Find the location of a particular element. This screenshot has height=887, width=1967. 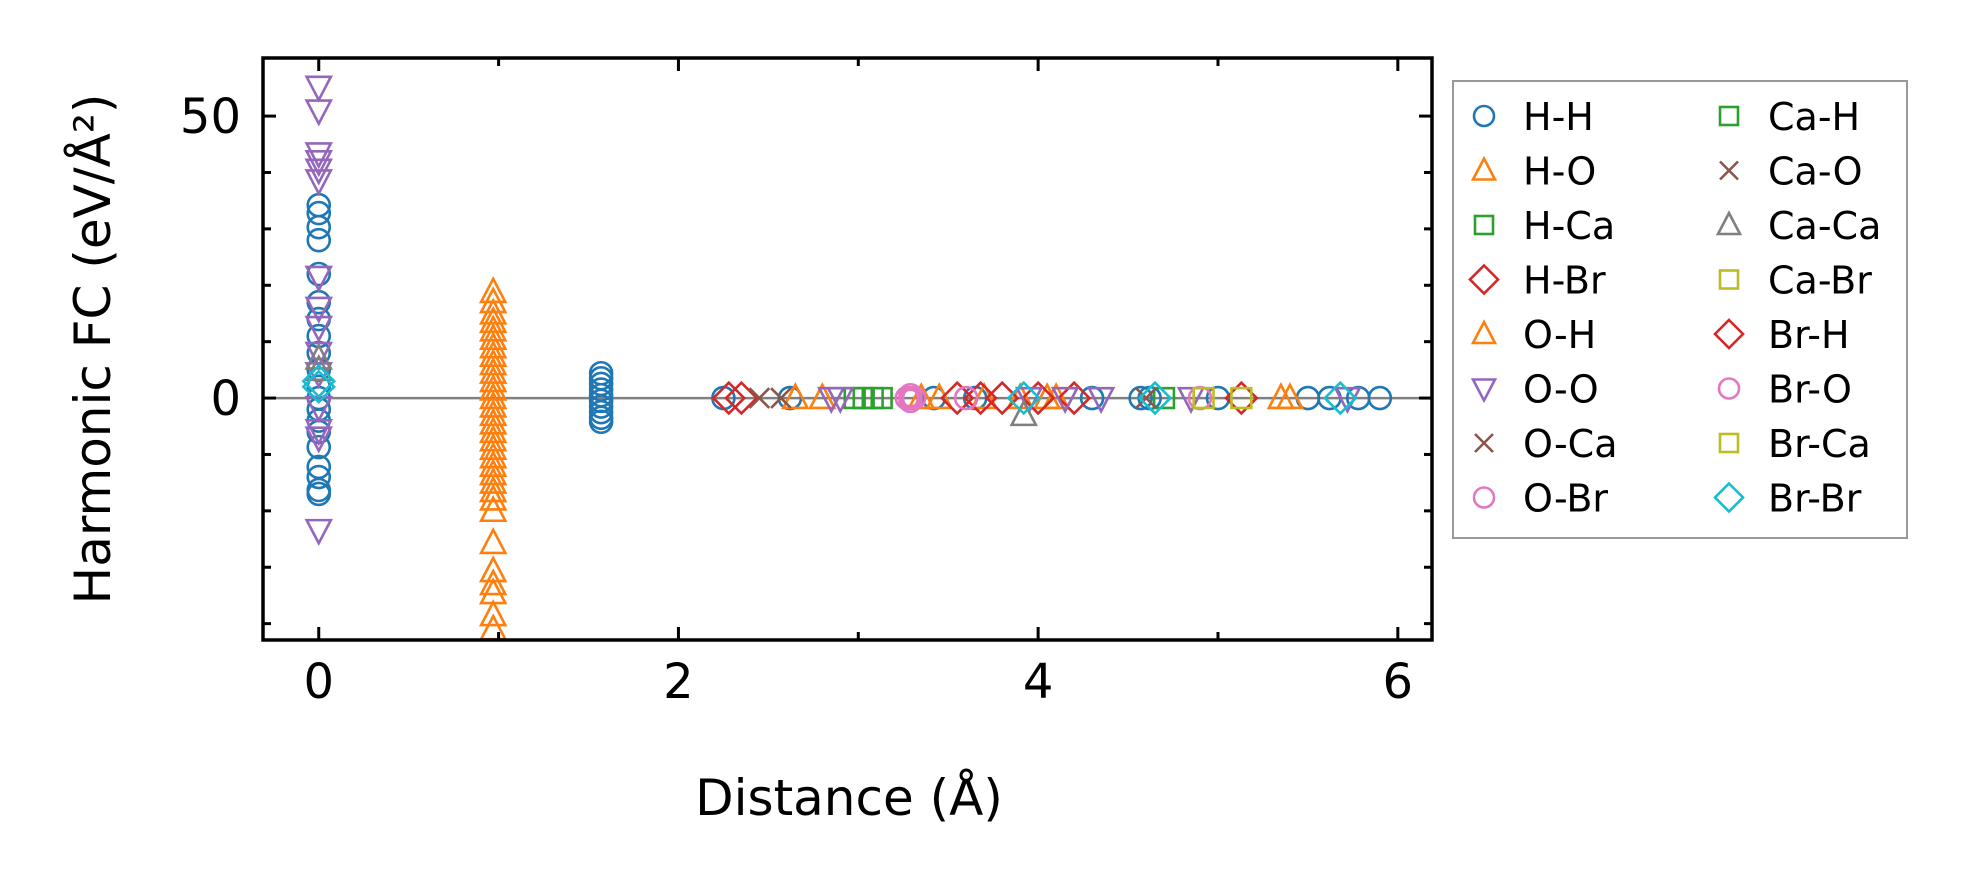

legend-item: O-O is located at coordinates (1534, 390).